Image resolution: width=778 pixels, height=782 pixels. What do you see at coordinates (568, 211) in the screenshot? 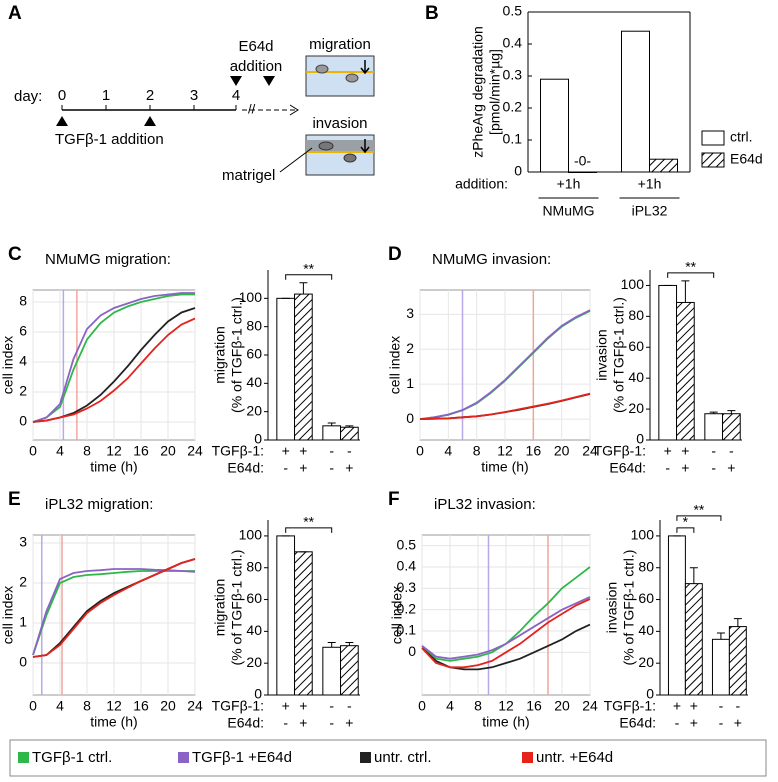
I see `group-label: NMuMG` at bounding box center [568, 211].